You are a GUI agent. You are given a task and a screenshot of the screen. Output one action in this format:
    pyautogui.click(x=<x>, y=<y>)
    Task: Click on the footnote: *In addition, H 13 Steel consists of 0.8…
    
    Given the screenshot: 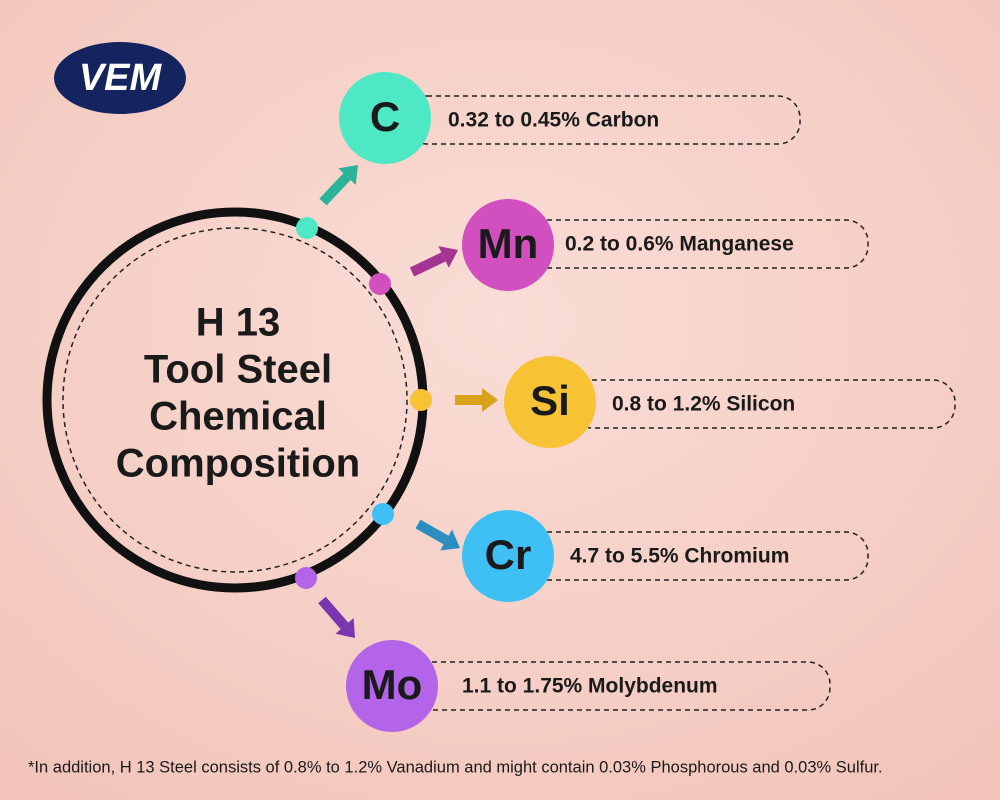 What is the action you would take?
    pyautogui.click(x=455, y=767)
    